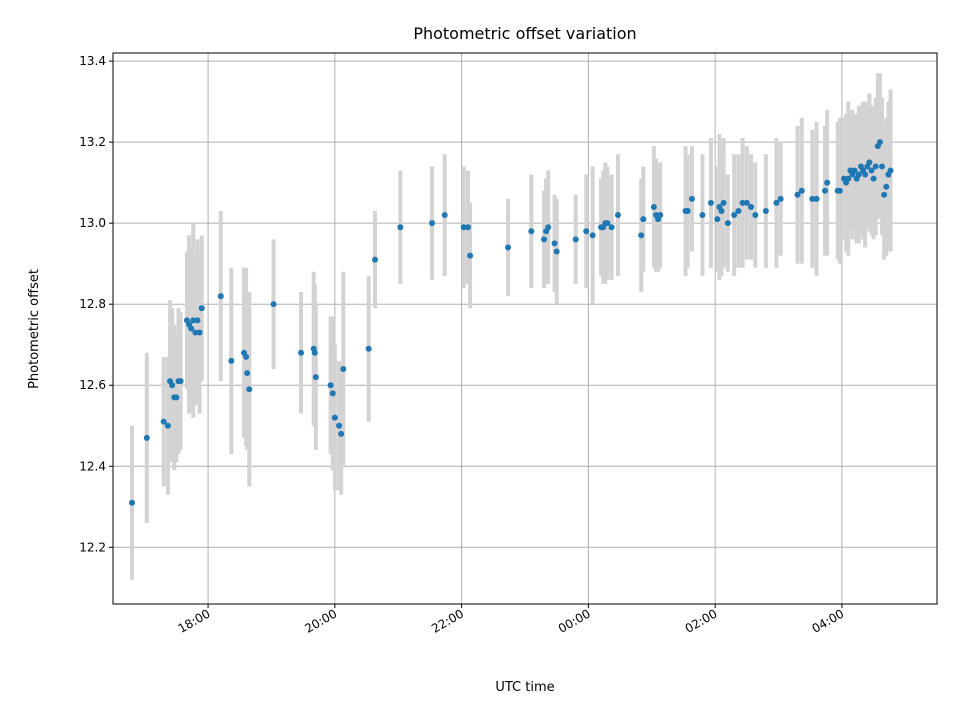 This screenshot has height=720, width=960. I want to click on x-tick-label: 22:00, so click(447, 620).